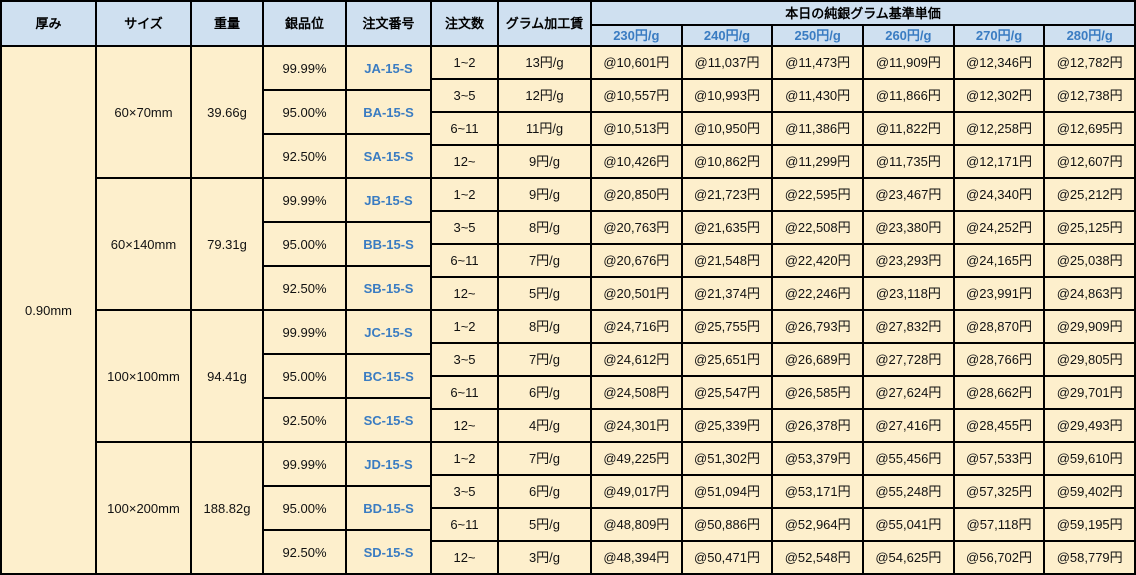  What do you see at coordinates (908, 293) in the screenshot?
I see `price-cell: @23,118円` at bounding box center [908, 293].